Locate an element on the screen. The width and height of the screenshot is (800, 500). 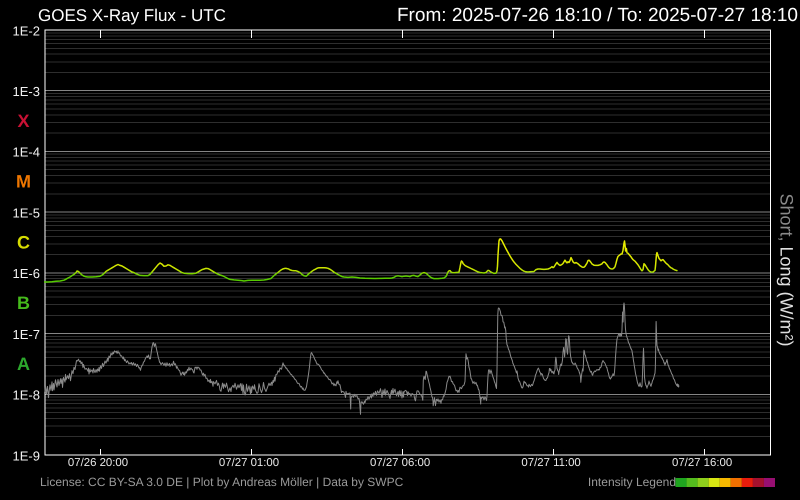
svg-text: C is located at coordinates (23, 243).